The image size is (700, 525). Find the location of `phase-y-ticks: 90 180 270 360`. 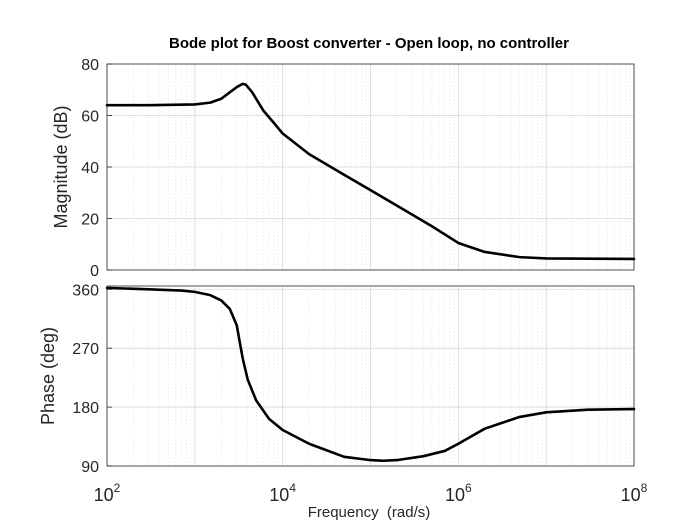

phase-y-ticks: 90 180 270 360 is located at coordinates (92, 379).